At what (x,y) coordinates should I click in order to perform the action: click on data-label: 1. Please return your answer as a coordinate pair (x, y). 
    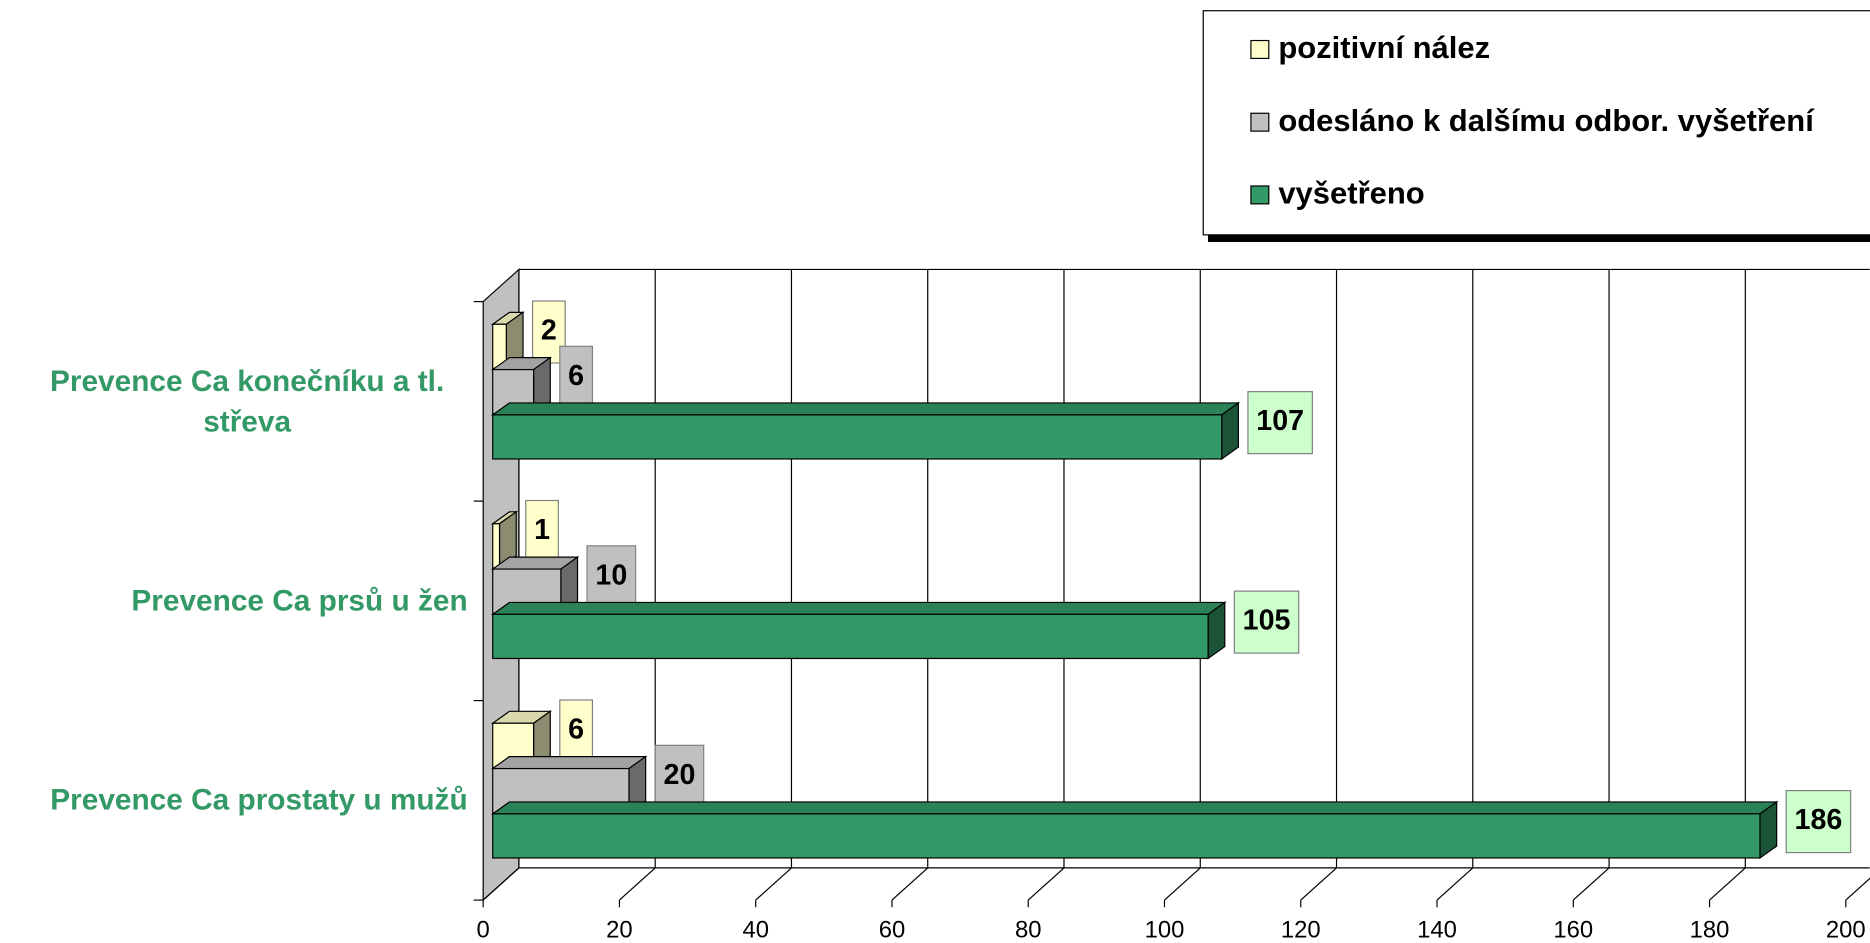
    Looking at the image, I should click on (542, 530).